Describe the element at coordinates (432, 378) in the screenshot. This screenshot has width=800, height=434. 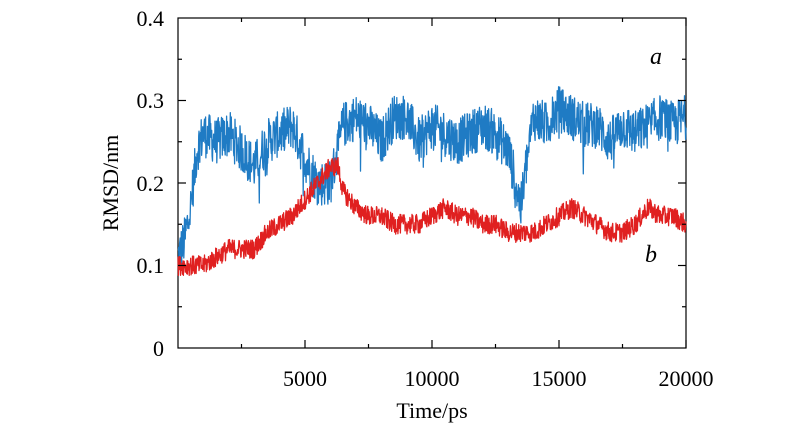
I see `x-tick-label: 10000` at that location.